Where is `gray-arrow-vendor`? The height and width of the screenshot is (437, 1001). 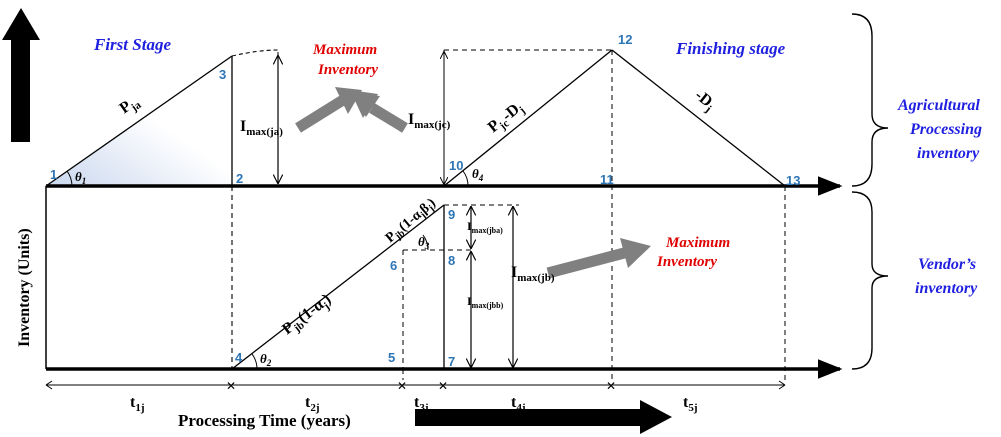 gray-arrow-vendor is located at coordinates (598, 258).